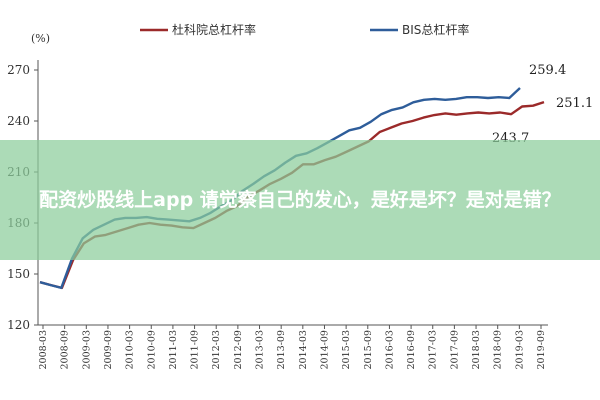  What do you see at coordinates (65, 349) in the screenshot?
I see `x-tick-label: 2008-09` at bounding box center [65, 349].